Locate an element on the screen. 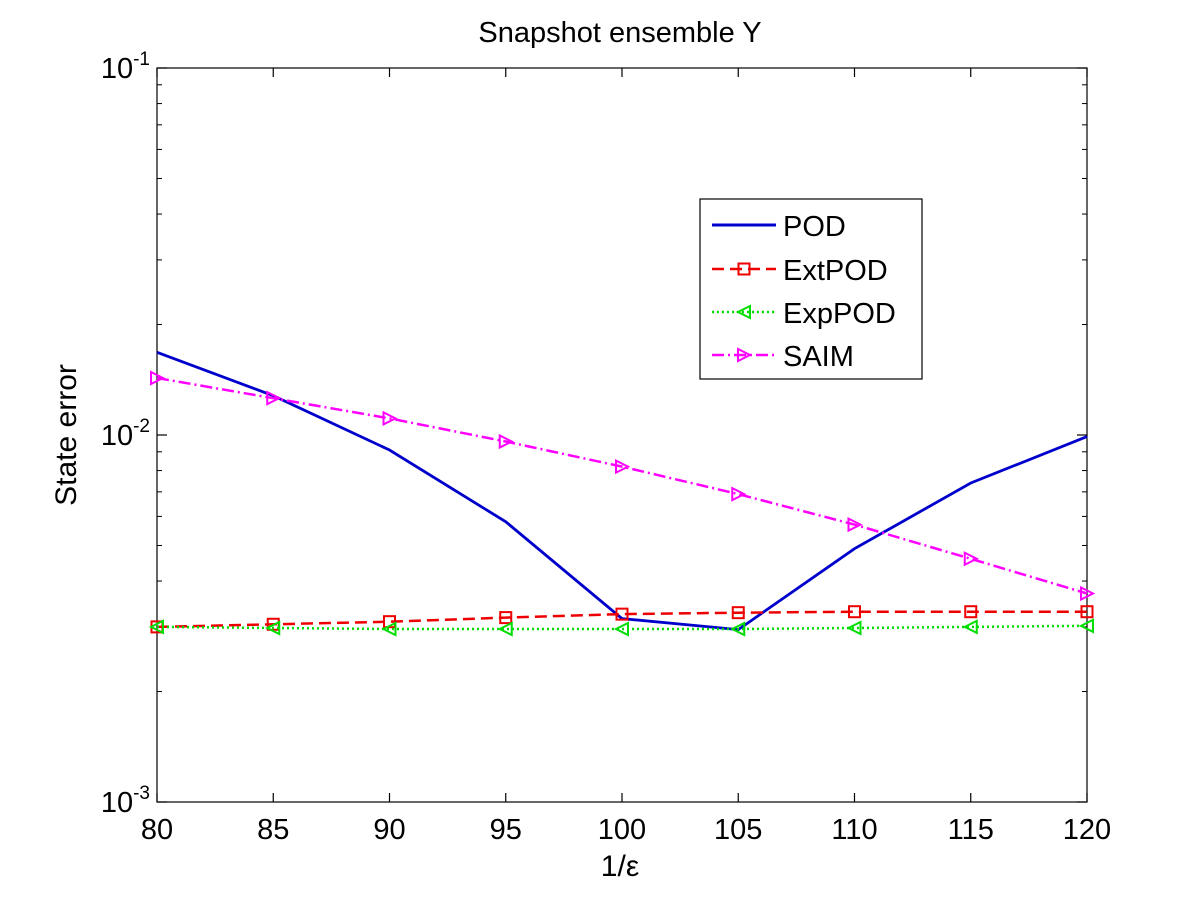  legend-marker-saim is located at coordinates (745, 355).